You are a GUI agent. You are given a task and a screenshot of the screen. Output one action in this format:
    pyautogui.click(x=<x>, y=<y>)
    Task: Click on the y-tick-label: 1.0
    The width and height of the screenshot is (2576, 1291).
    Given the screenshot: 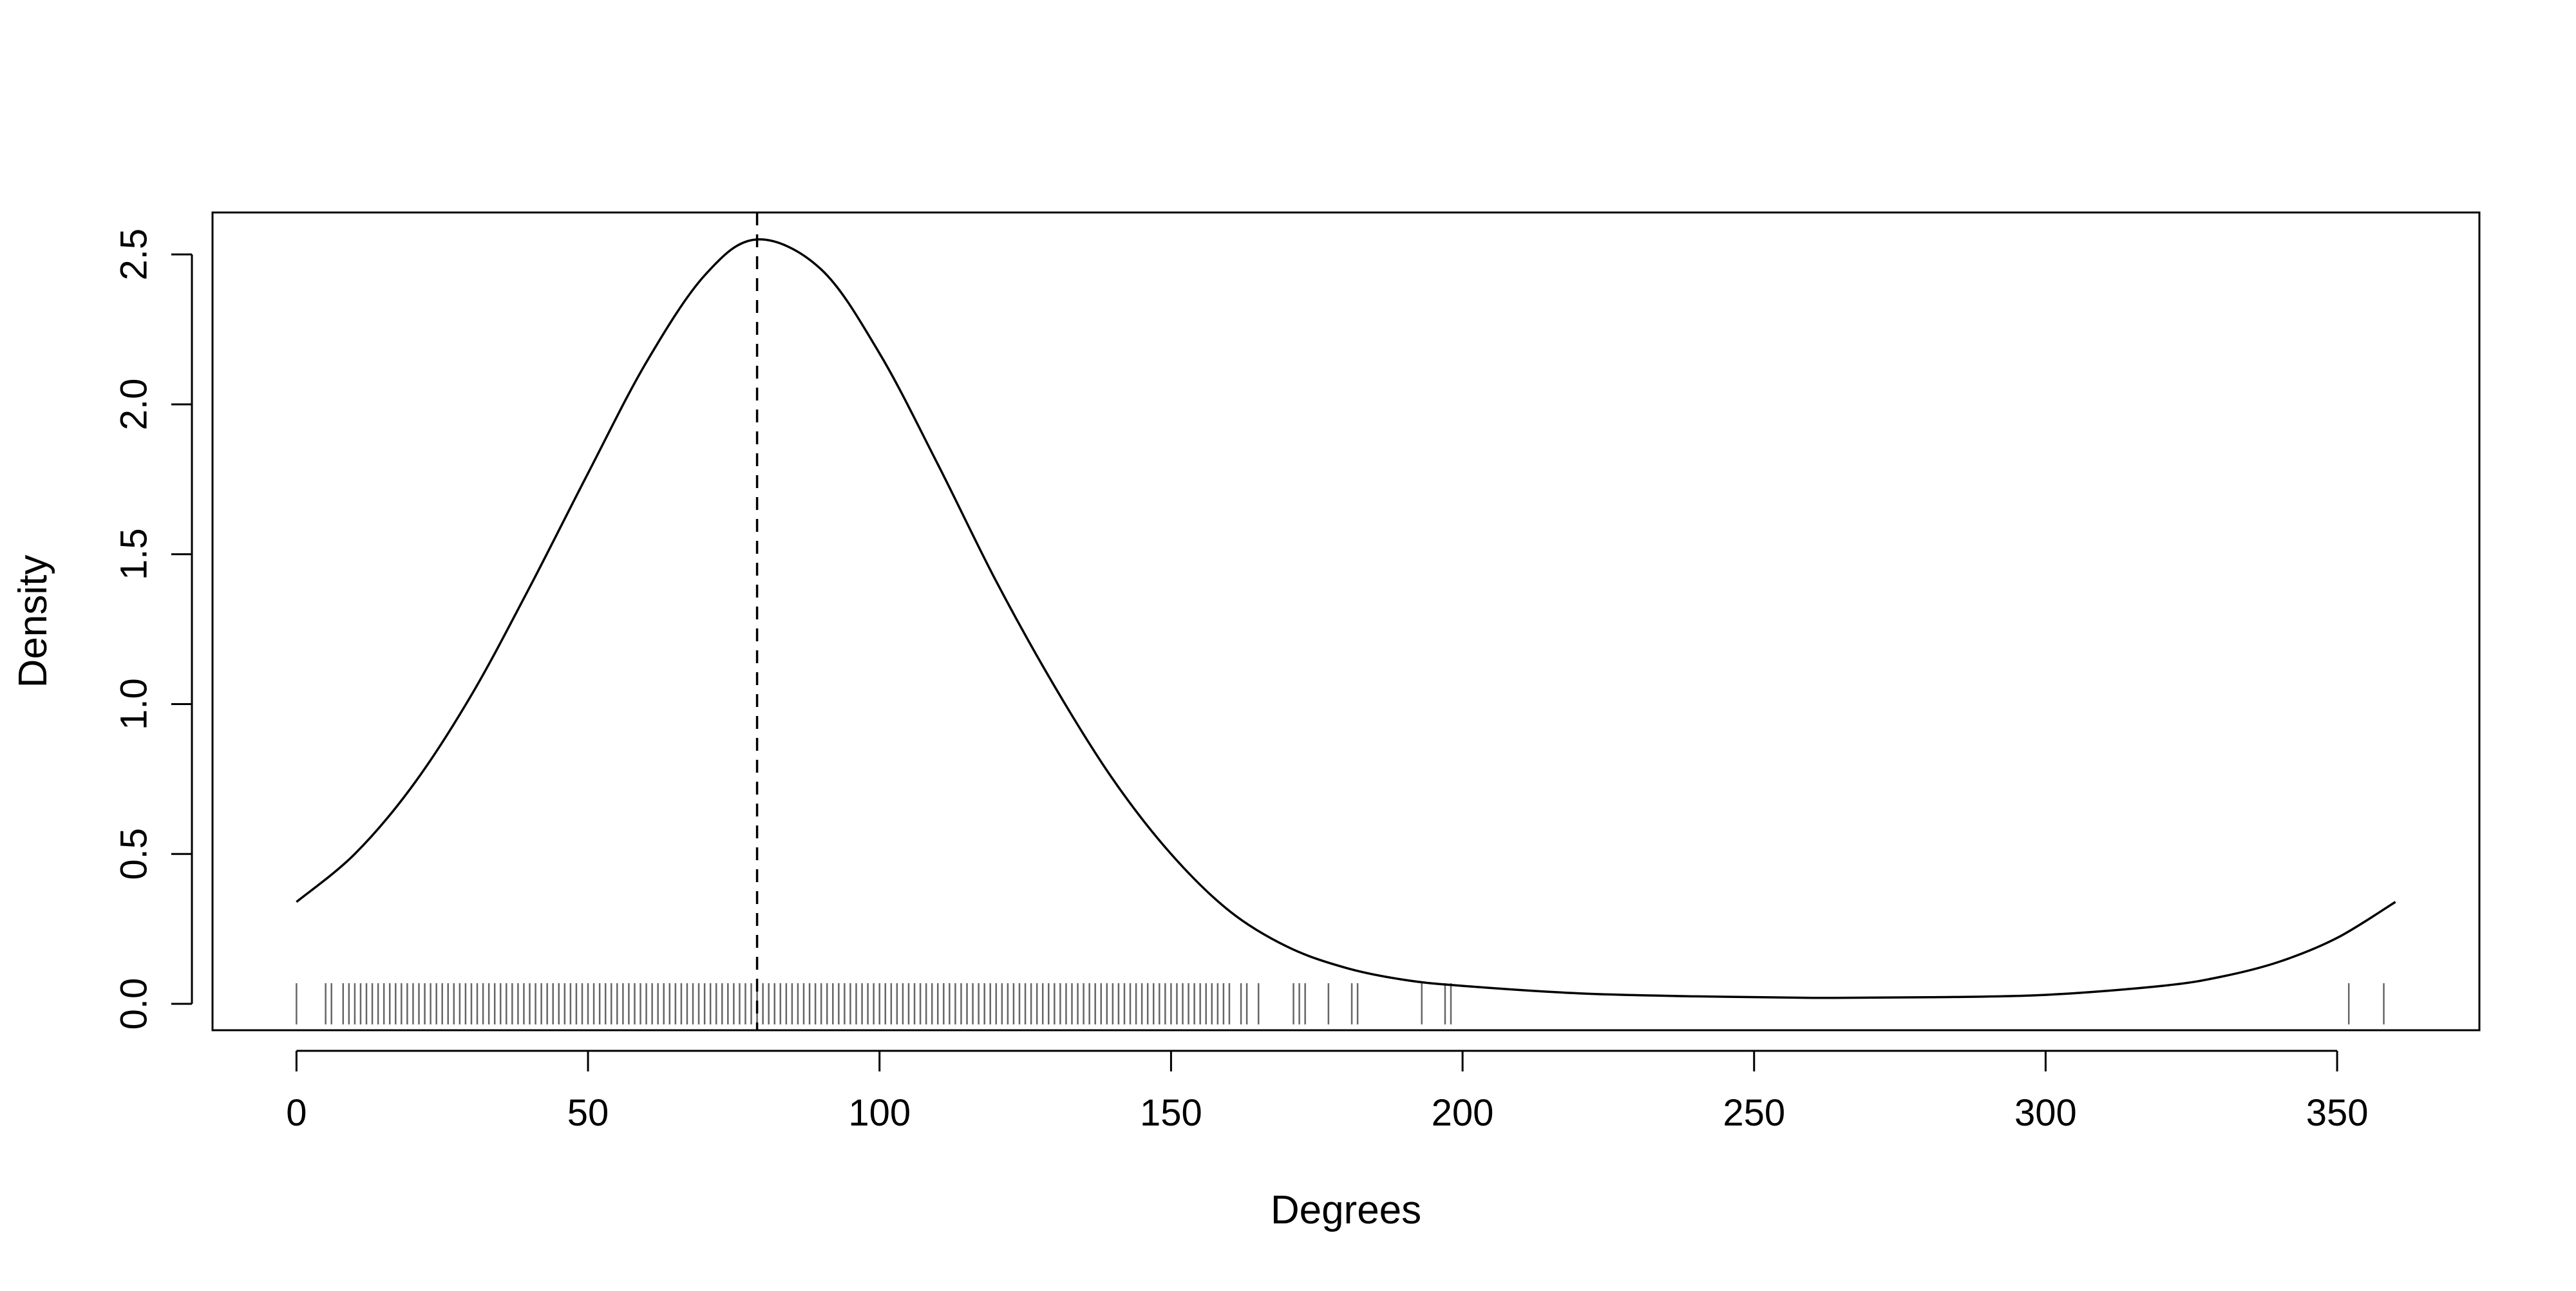 What is the action you would take?
    pyautogui.click(x=134, y=704)
    